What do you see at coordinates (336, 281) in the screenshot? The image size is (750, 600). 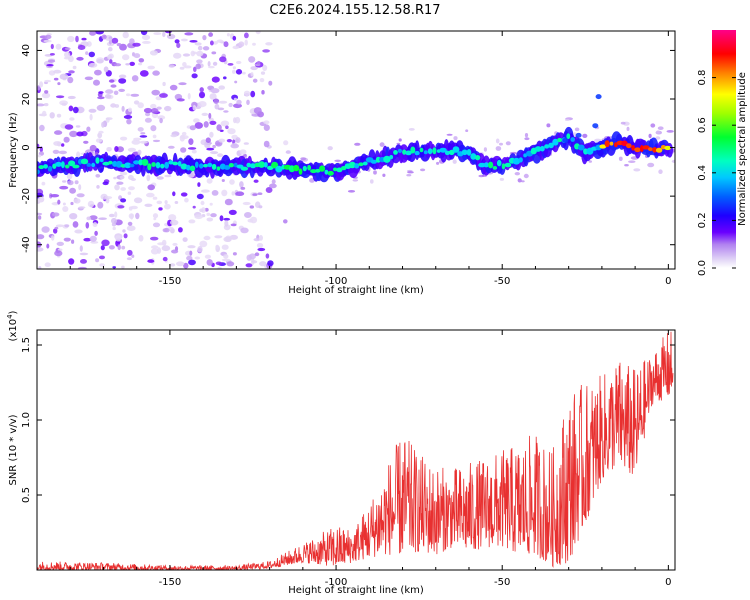 I see `x-tick-label: -100` at bounding box center [336, 281].